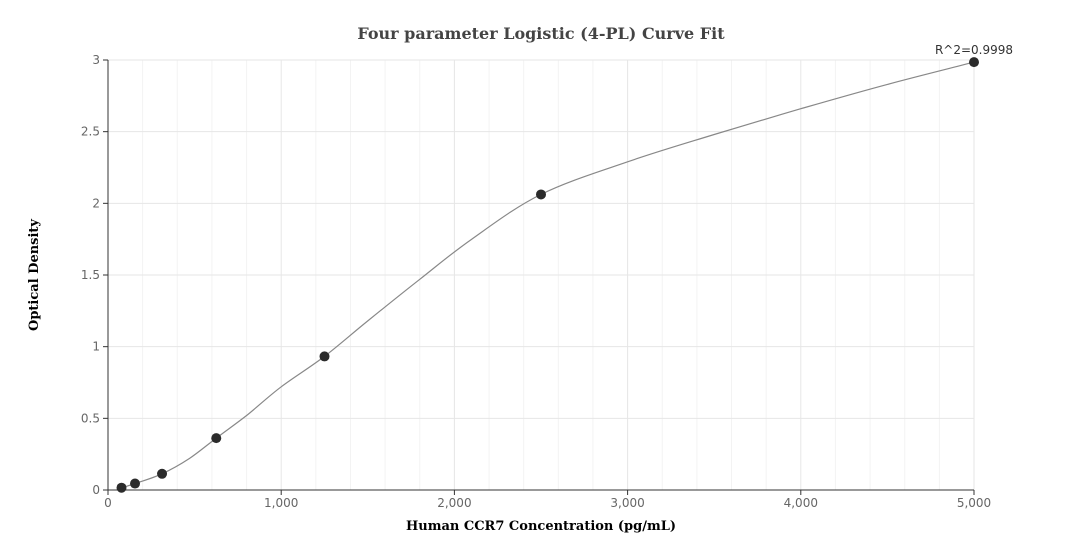 The width and height of the screenshot is (1083, 560). Describe the element at coordinates (96, 60) in the screenshot. I see `y-tick-label: 3` at that location.